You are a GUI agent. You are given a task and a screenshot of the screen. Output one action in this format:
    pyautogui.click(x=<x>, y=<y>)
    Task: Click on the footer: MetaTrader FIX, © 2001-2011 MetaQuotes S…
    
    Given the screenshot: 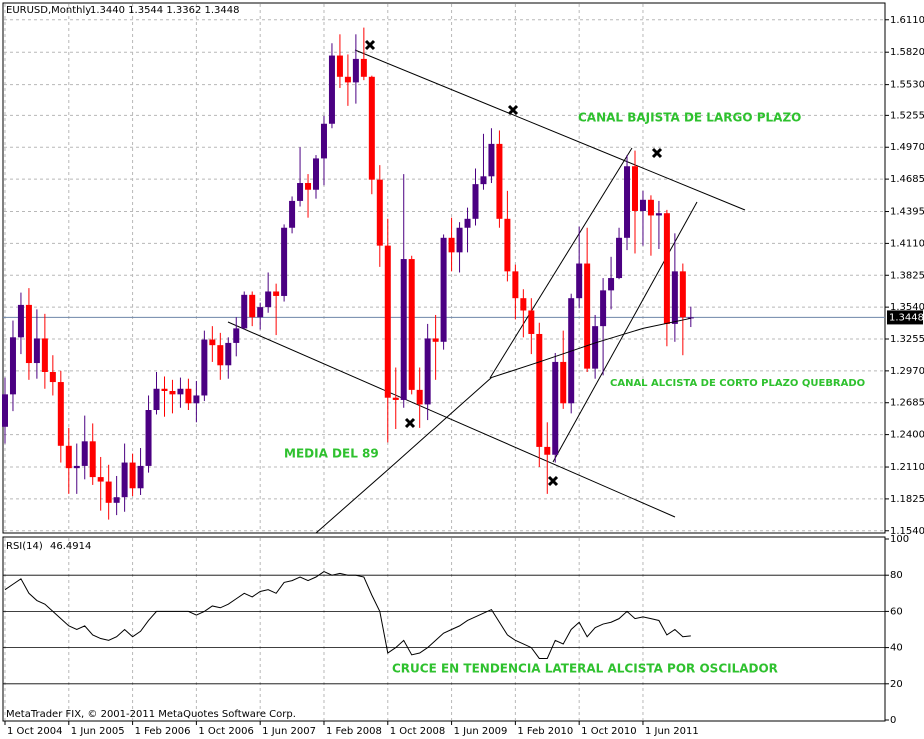 What is the action you would take?
    pyautogui.click(x=151, y=714)
    